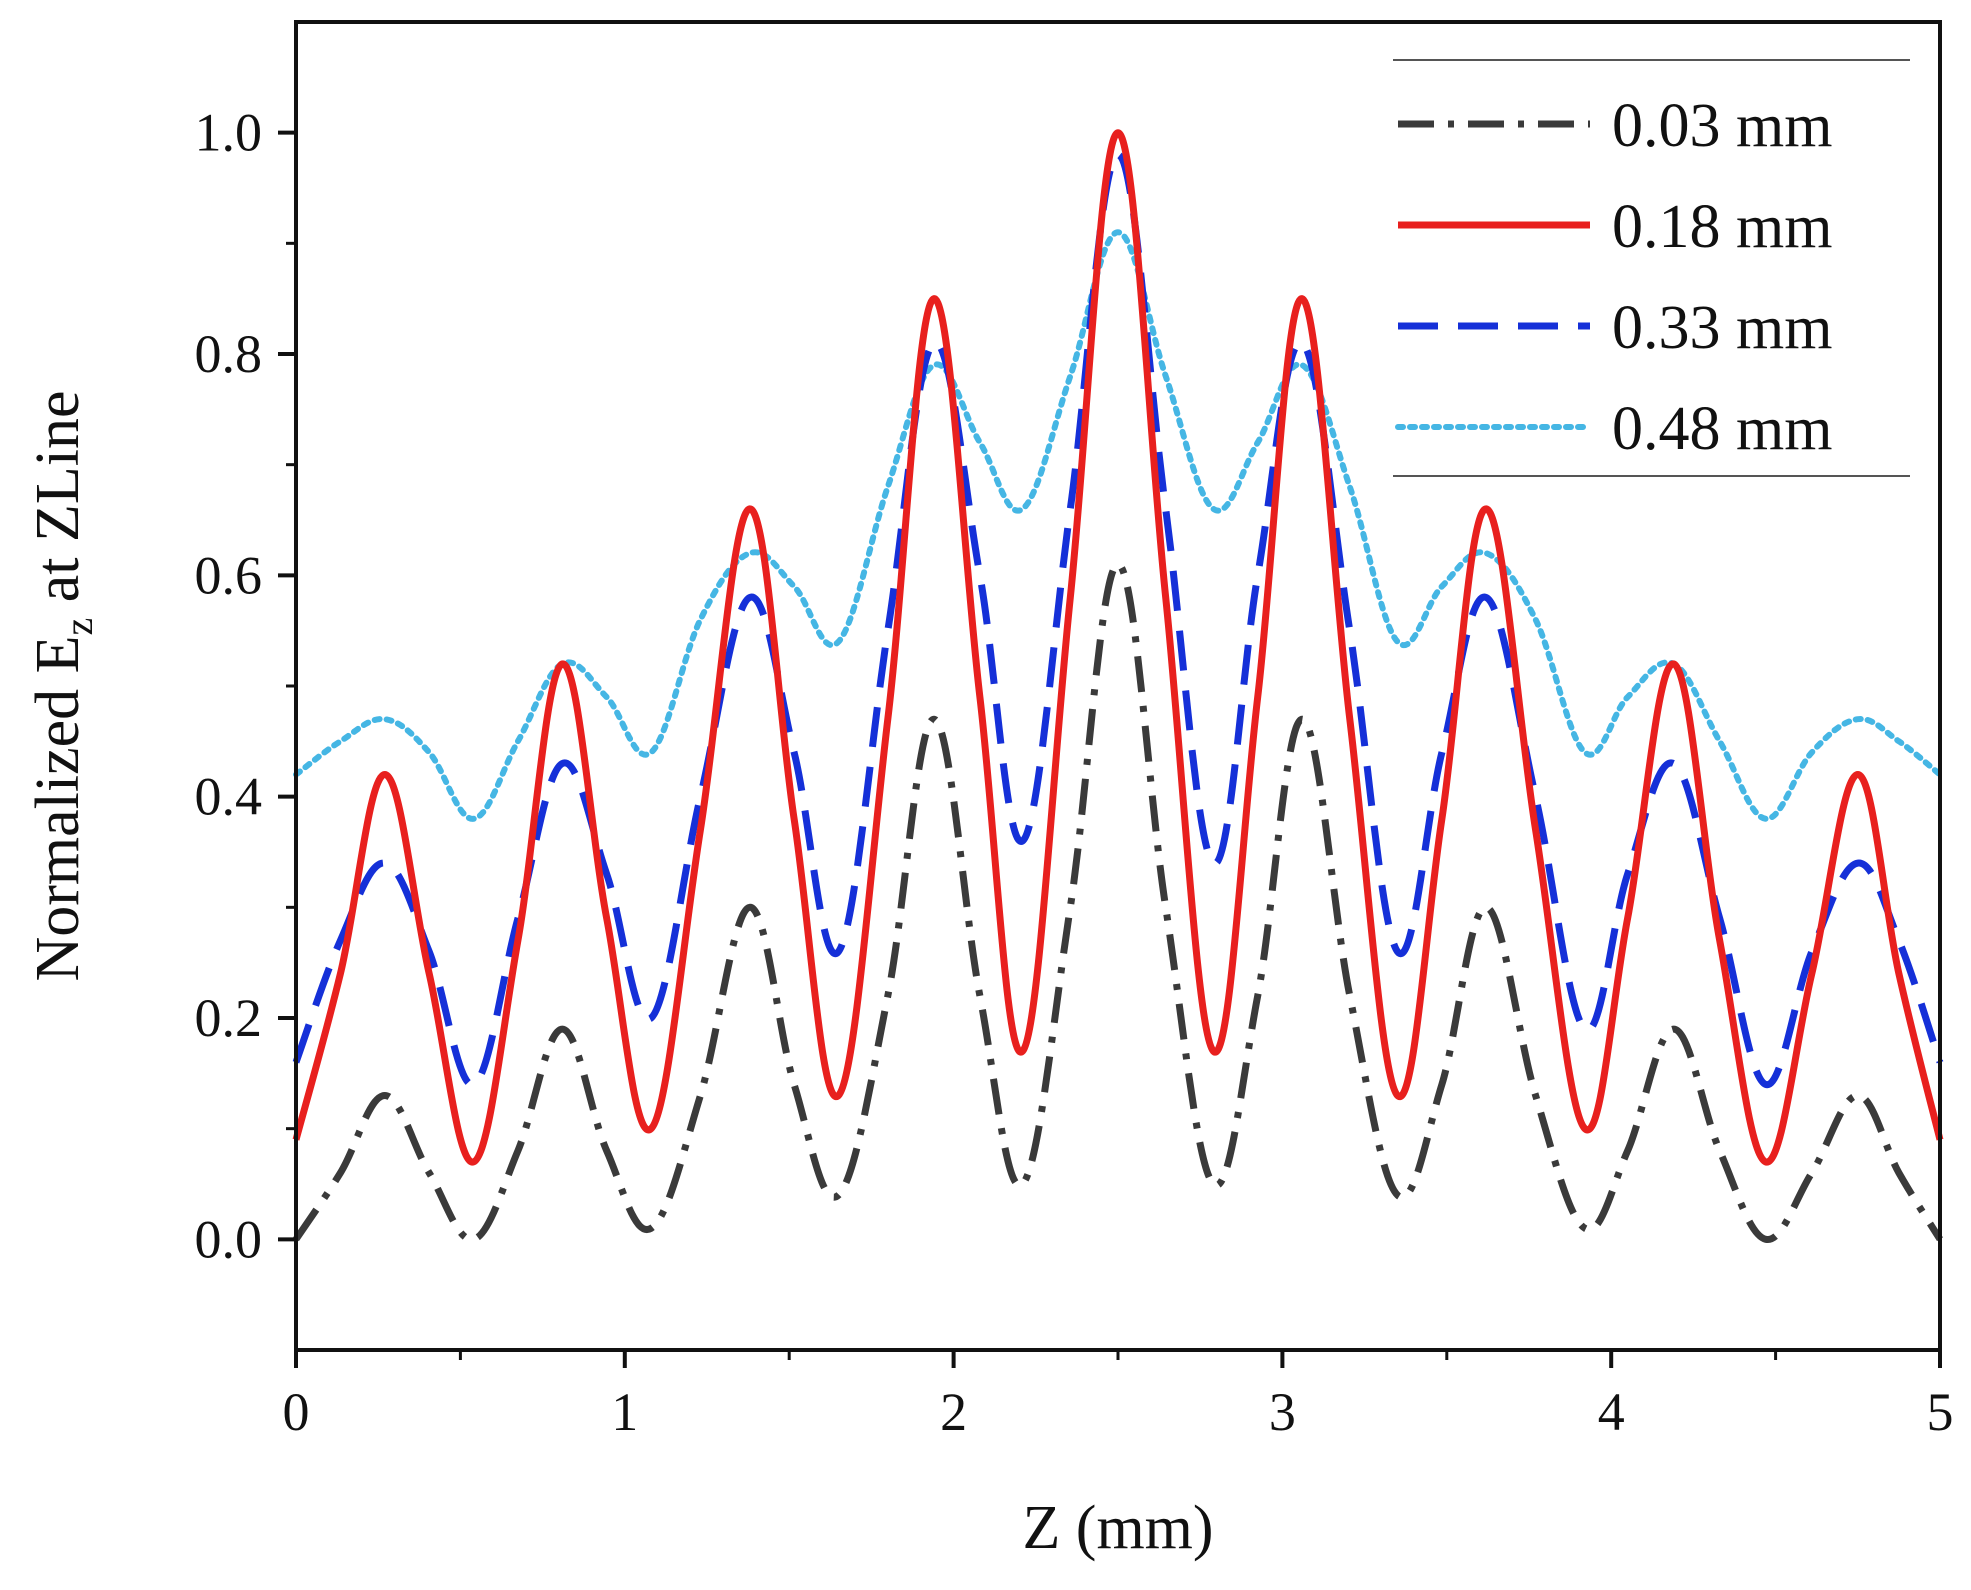  Describe the element at coordinates (296, 1412) in the screenshot. I see `x-tick-label: 0` at that location.